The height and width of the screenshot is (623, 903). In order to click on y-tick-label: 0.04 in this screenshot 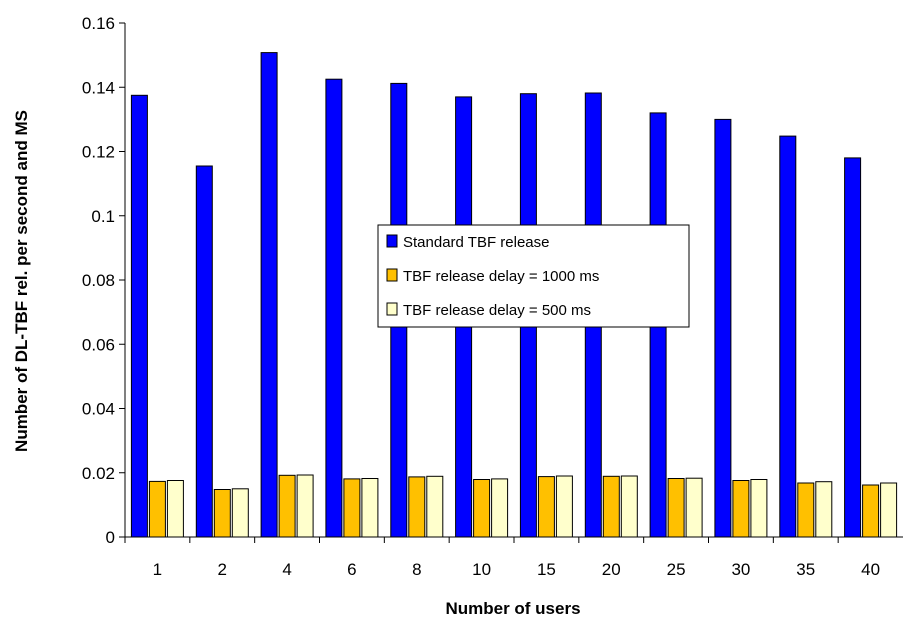, I will do `click(98, 409)`.